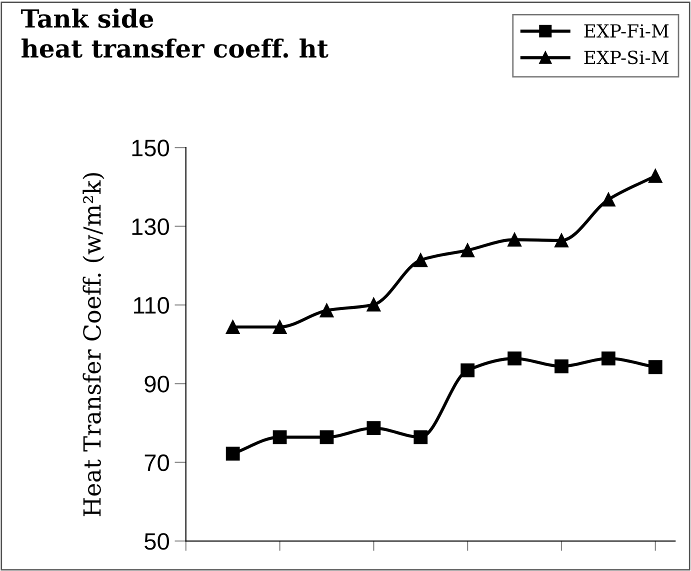 The width and height of the screenshot is (691, 571). I want to click on chart-title: Tank side heat transfer coeff. ht, so click(174, 33).